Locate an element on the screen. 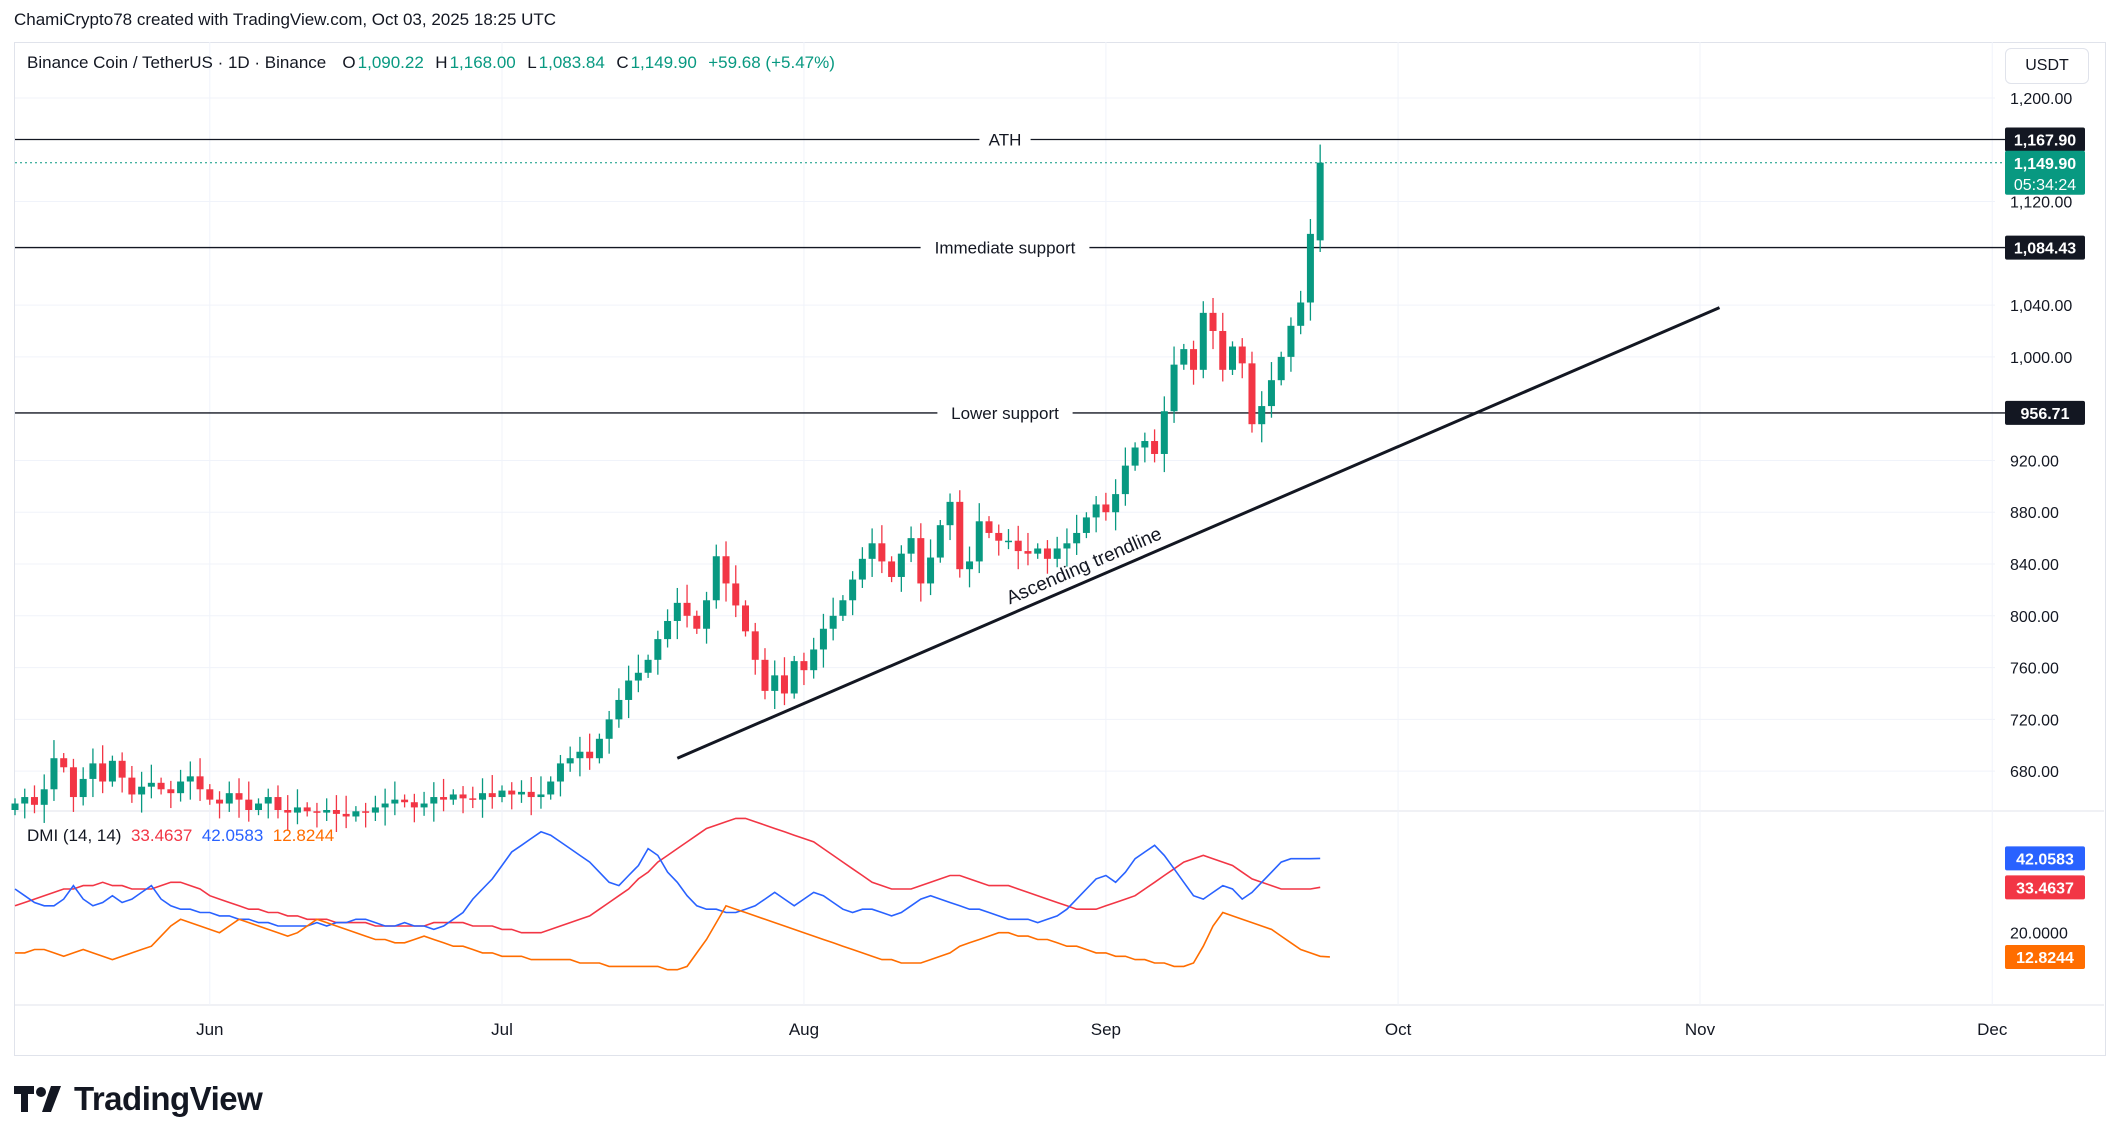 This screenshot has height=1145, width=2114. tradingview-logo: TradingView is located at coordinates (138, 1099).